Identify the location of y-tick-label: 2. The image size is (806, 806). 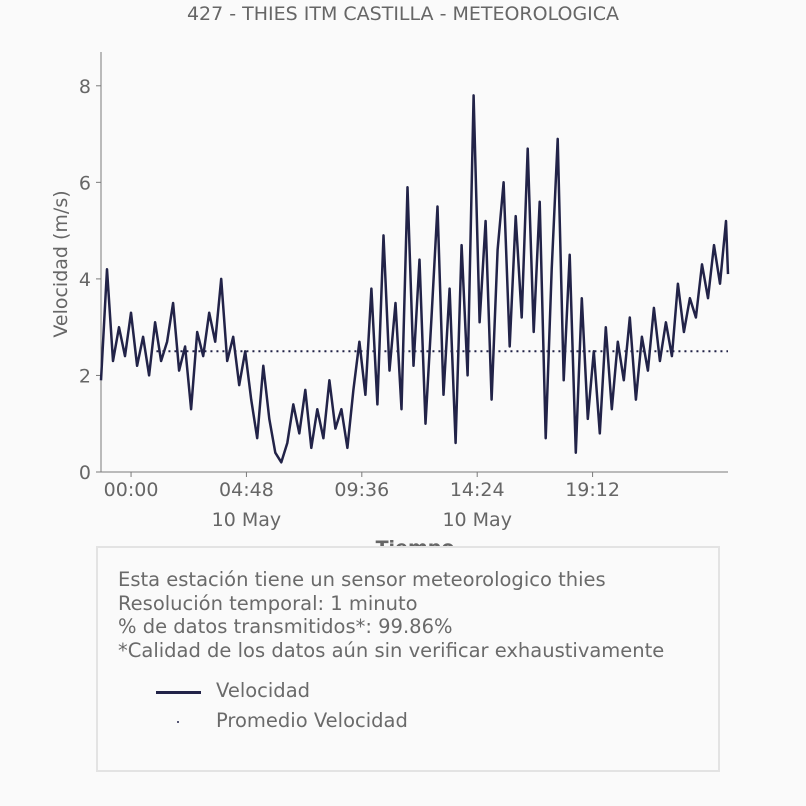
(85, 376).